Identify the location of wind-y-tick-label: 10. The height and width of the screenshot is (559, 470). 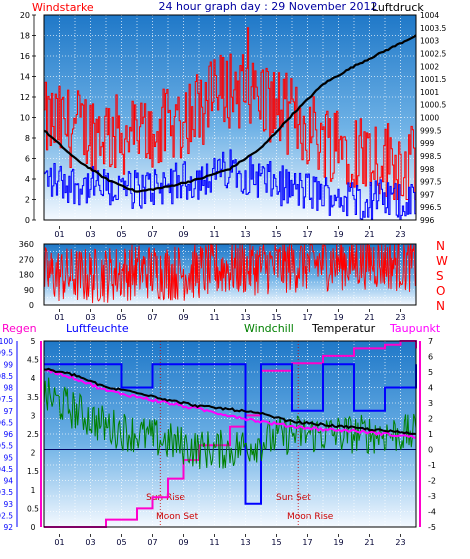
(25, 118).